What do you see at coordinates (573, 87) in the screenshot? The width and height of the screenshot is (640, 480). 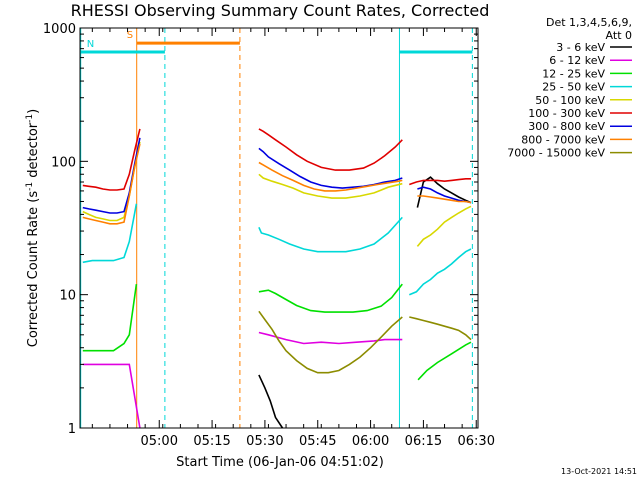 I see `legend-label-25-50-kev: 25 - 50 keV` at bounding box center [573, 87].